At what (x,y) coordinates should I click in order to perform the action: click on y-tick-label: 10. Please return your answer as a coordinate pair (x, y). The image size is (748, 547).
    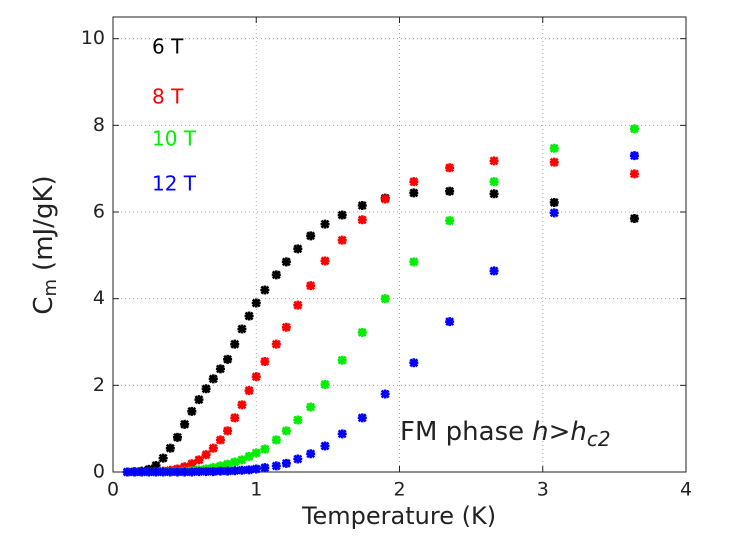
    Looking at the image, I should click on (93, 38).